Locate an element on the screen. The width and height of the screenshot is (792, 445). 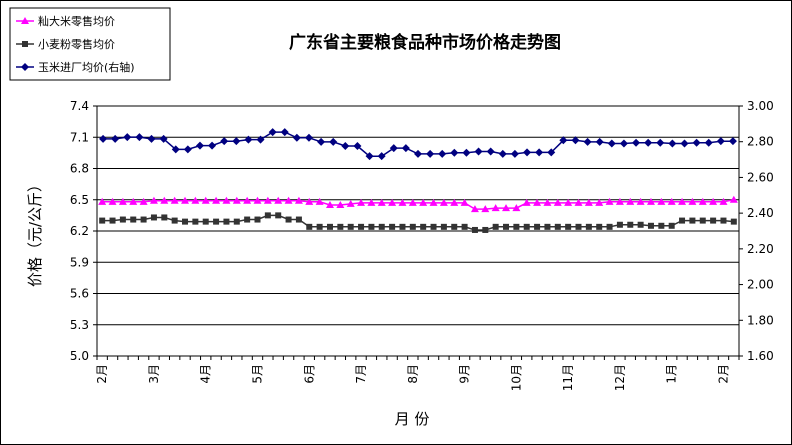
y2-tick-label: 2.20 is located at coordinates (760, 249).